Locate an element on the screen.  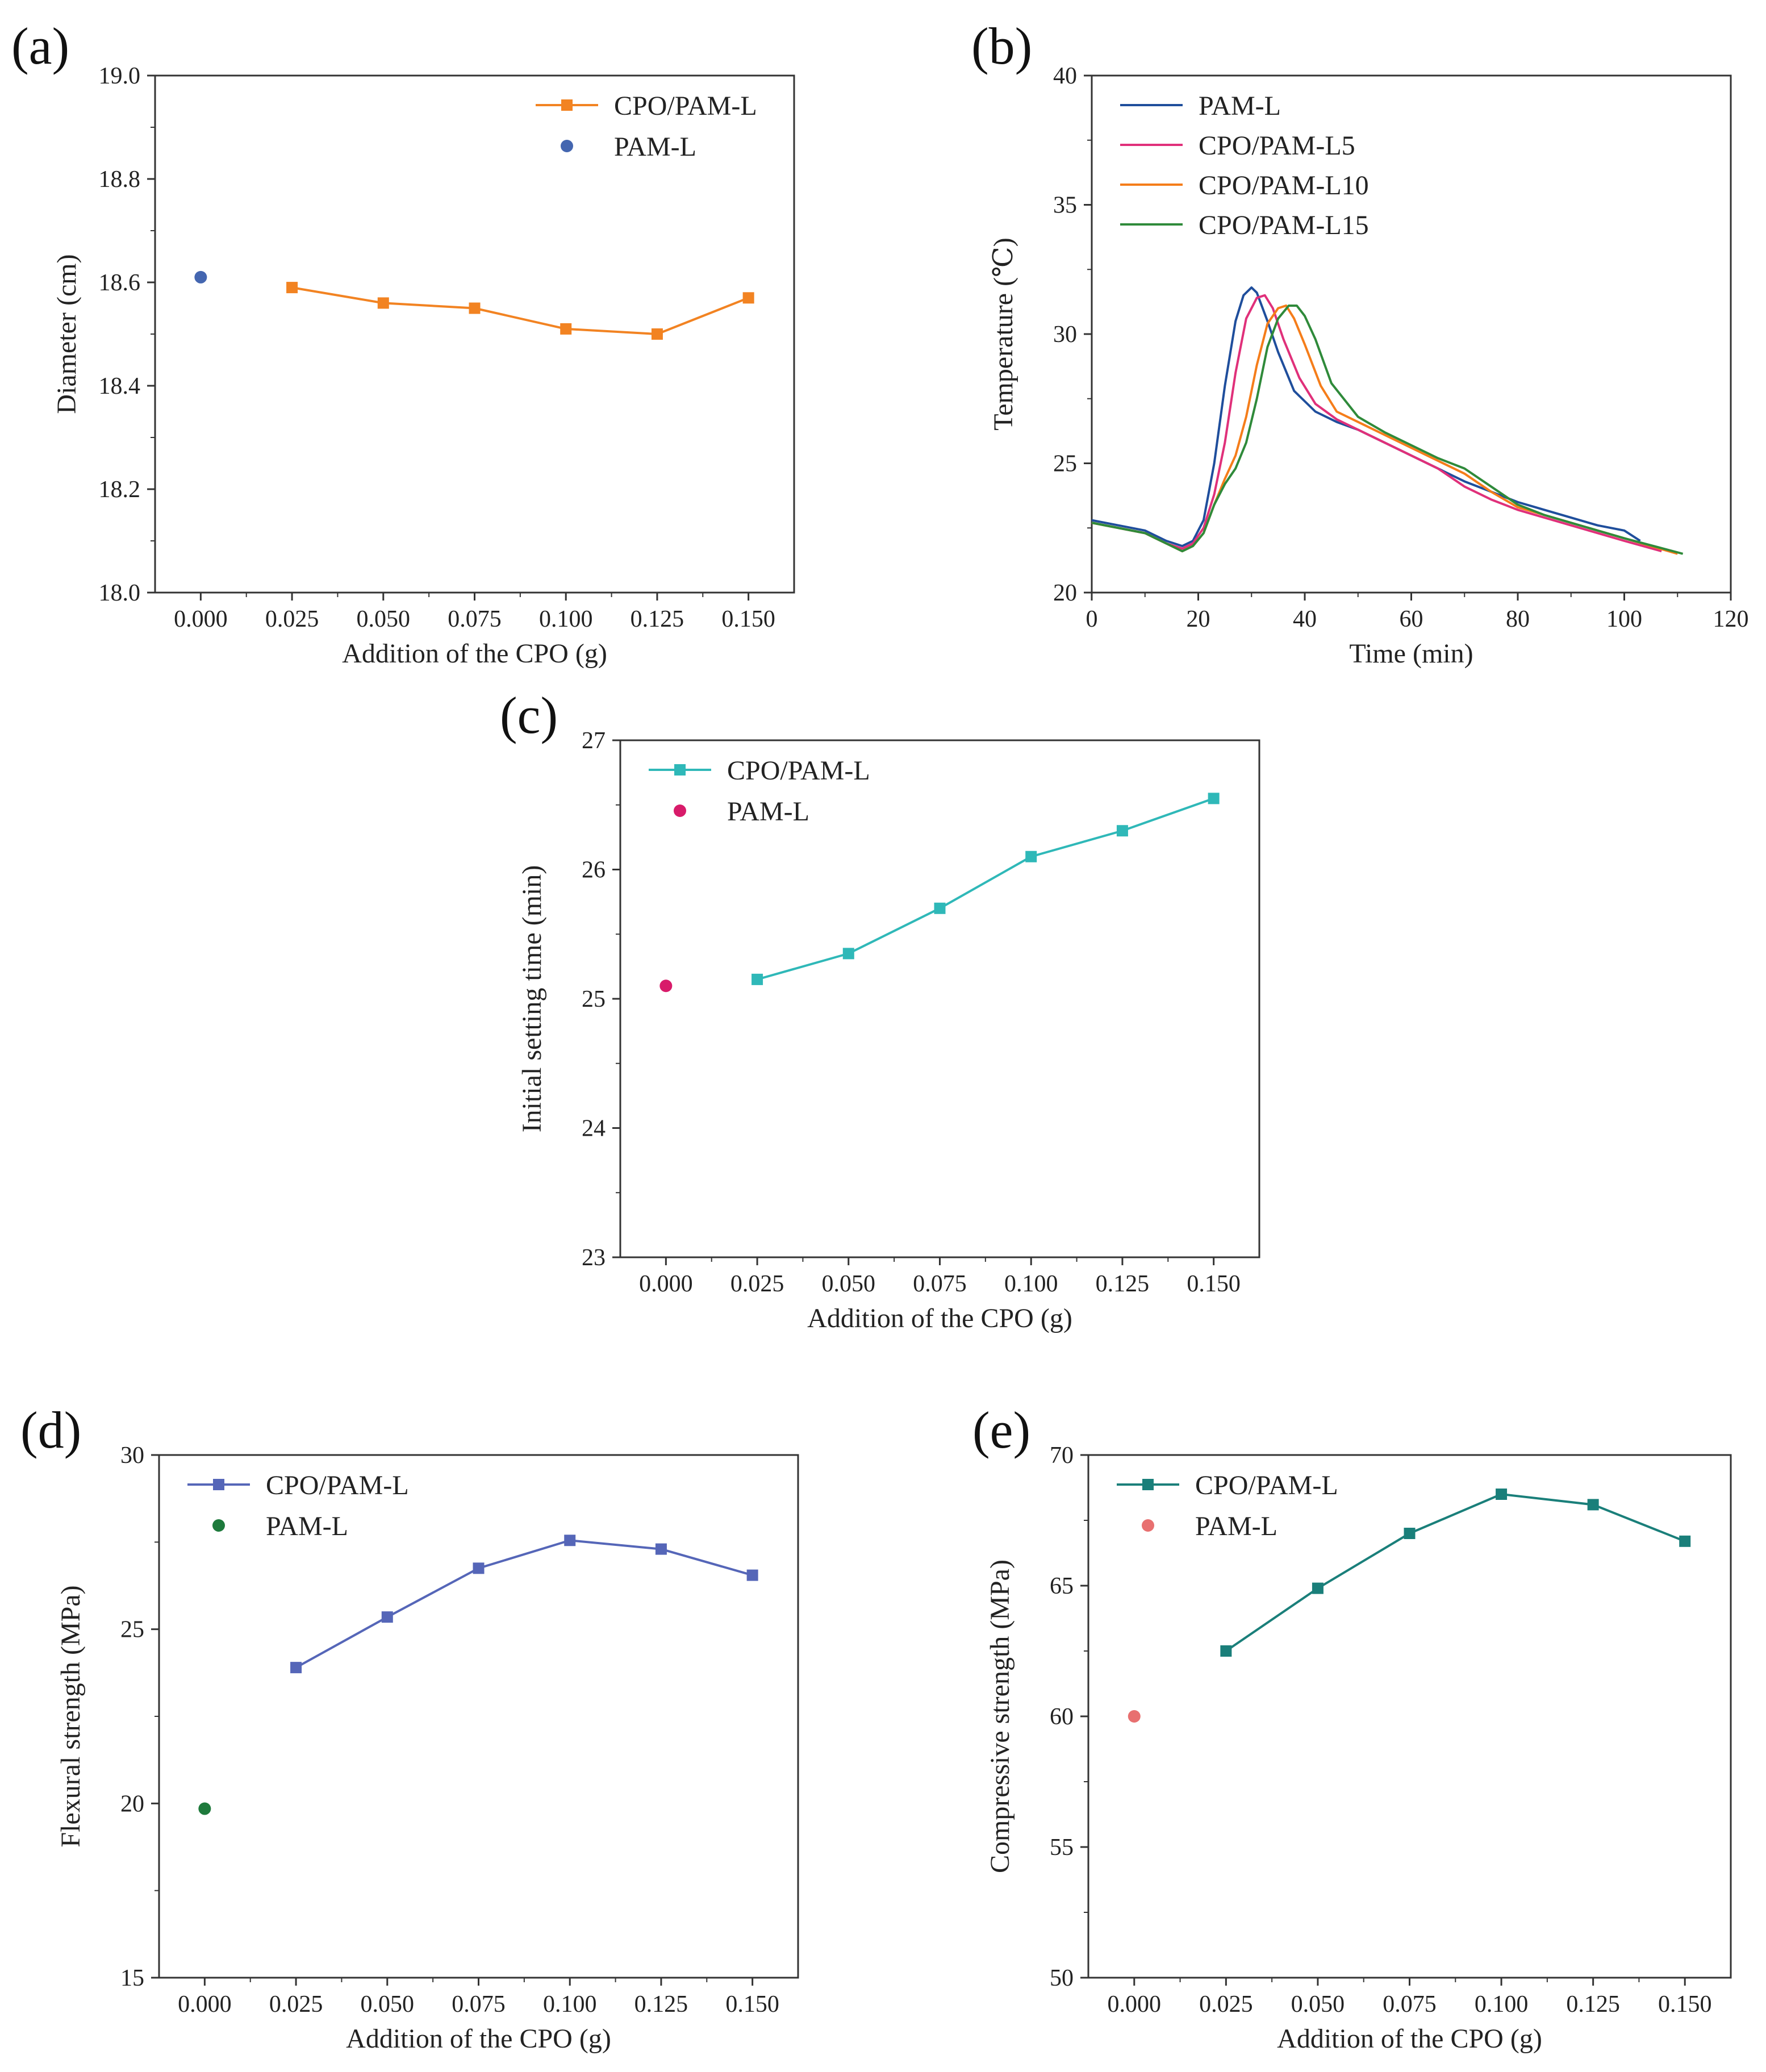
legend-label: CPO/PAM-L5 is located at coordinates (1277, 146).